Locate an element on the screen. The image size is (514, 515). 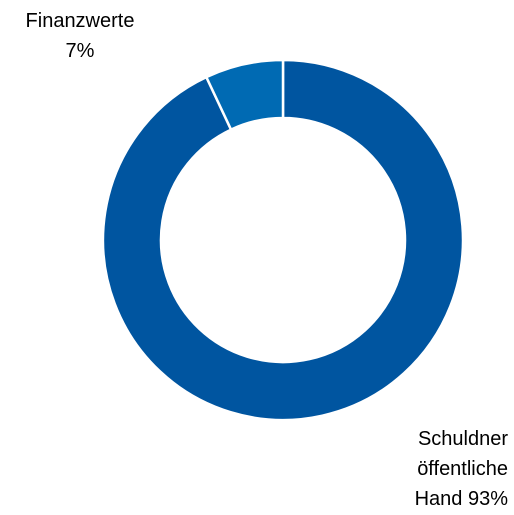
slice-label: Schuldner öffentliche Hand 93% is located at coordinates (442, 469).